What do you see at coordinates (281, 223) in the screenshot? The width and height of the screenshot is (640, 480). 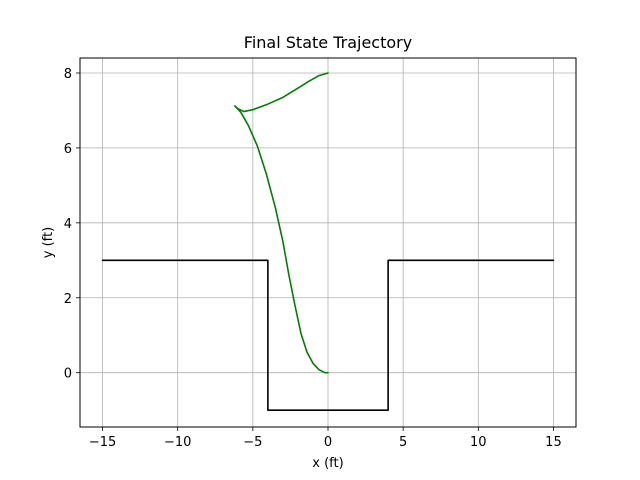 I see `trajectory-line` at bounding box center [281, 223].